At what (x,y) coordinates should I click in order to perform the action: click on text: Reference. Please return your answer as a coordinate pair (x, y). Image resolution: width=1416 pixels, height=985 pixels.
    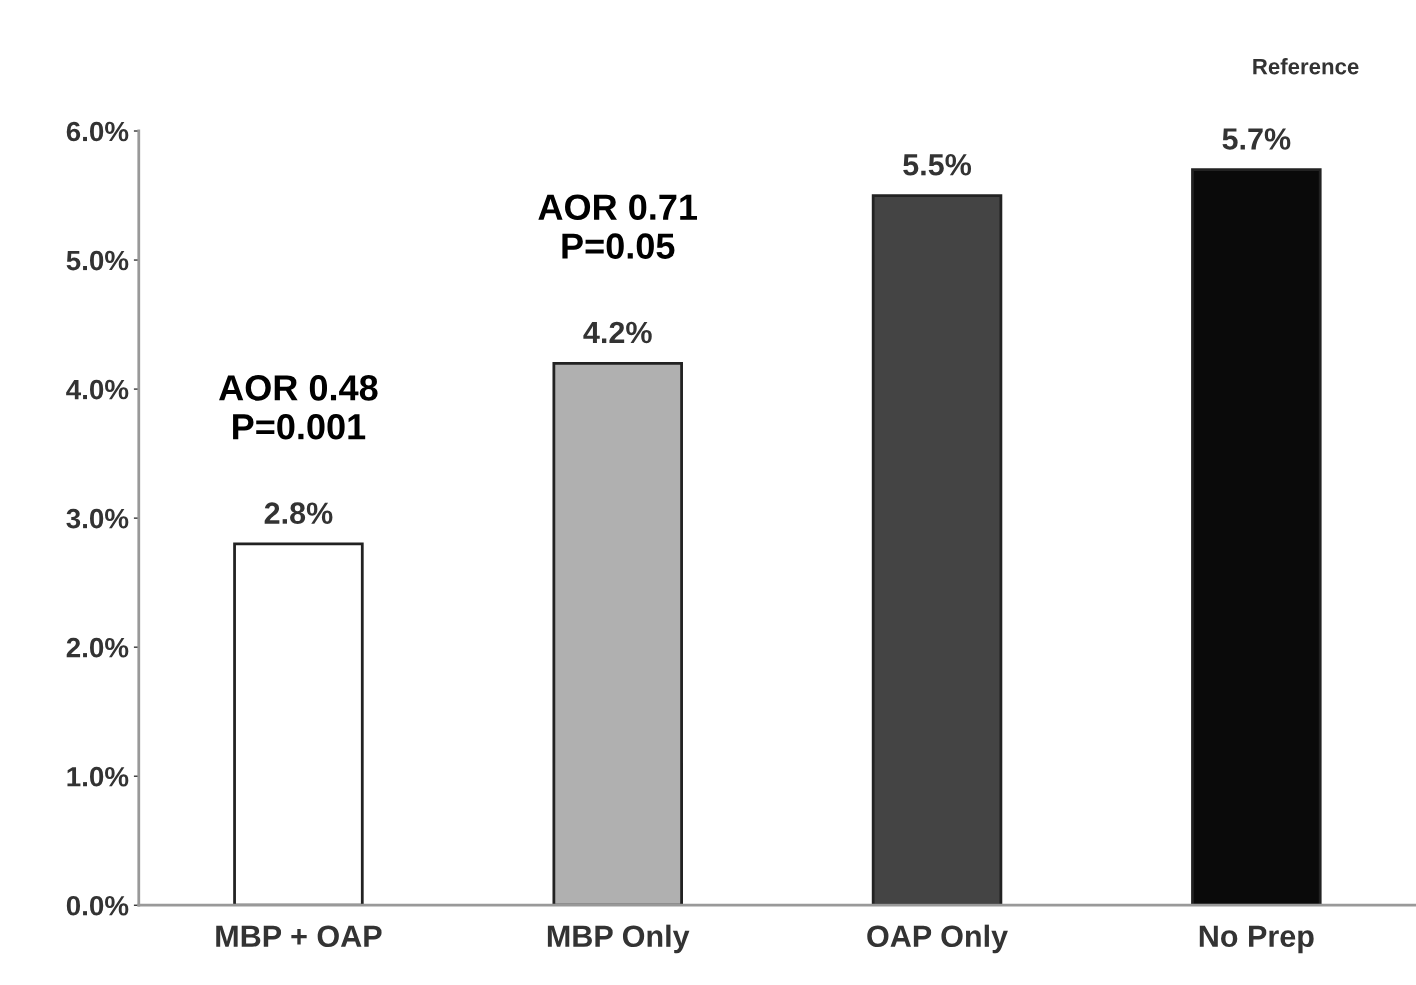
    Looking at the image, I should click on (1306, 66).